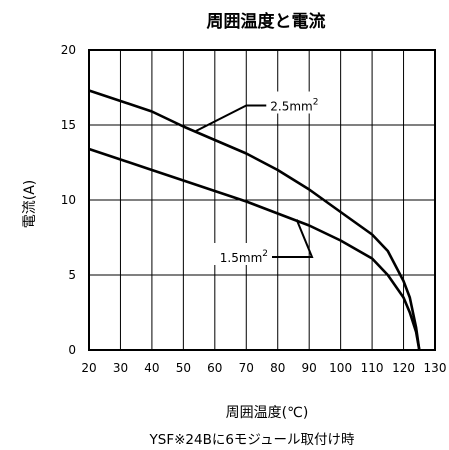  I want to click on y-axis-label: 電流(A), so click(30, 204).